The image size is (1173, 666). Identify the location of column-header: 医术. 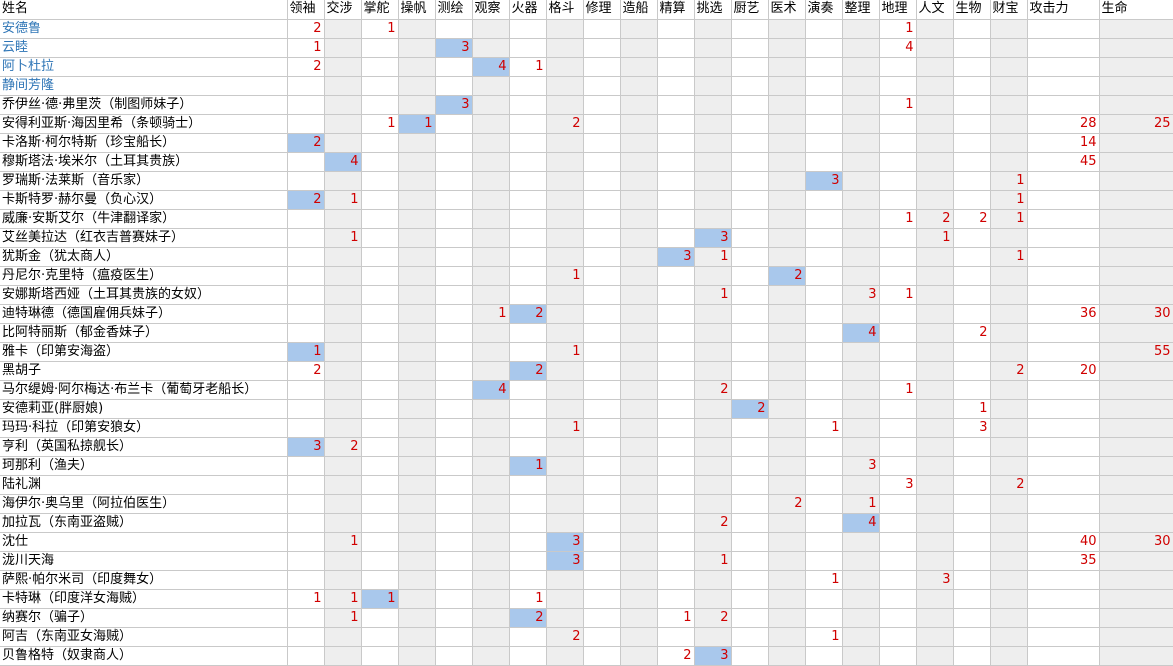
(787, 10).